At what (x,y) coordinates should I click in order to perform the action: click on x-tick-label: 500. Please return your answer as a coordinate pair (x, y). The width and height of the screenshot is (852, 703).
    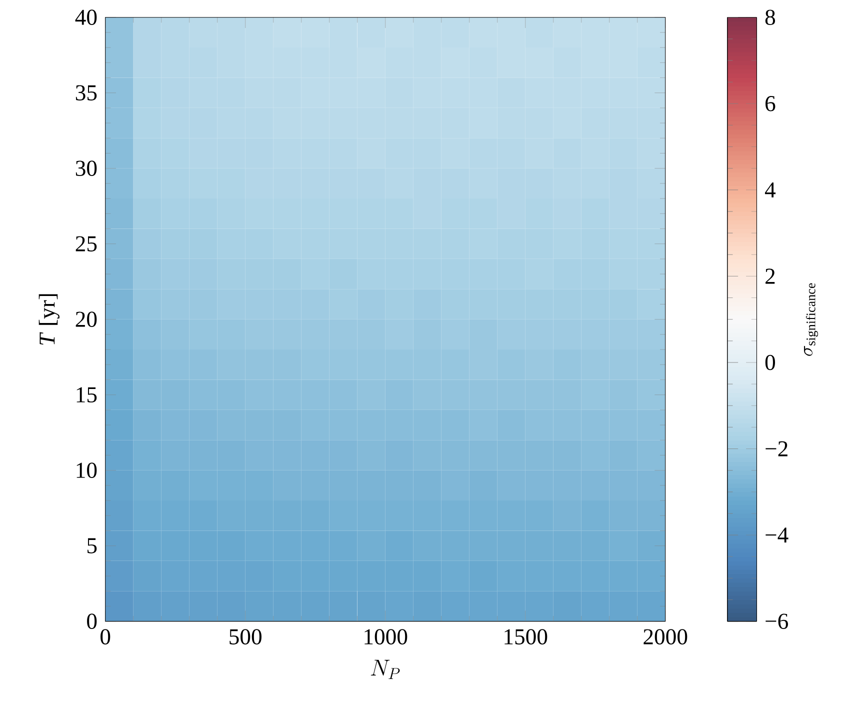
    Looking at the image, I should click on (246, 637).